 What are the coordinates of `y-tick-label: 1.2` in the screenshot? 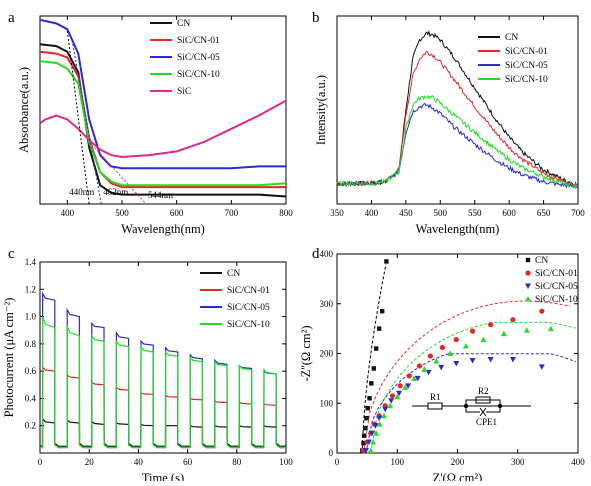 It's located at (30, 289).